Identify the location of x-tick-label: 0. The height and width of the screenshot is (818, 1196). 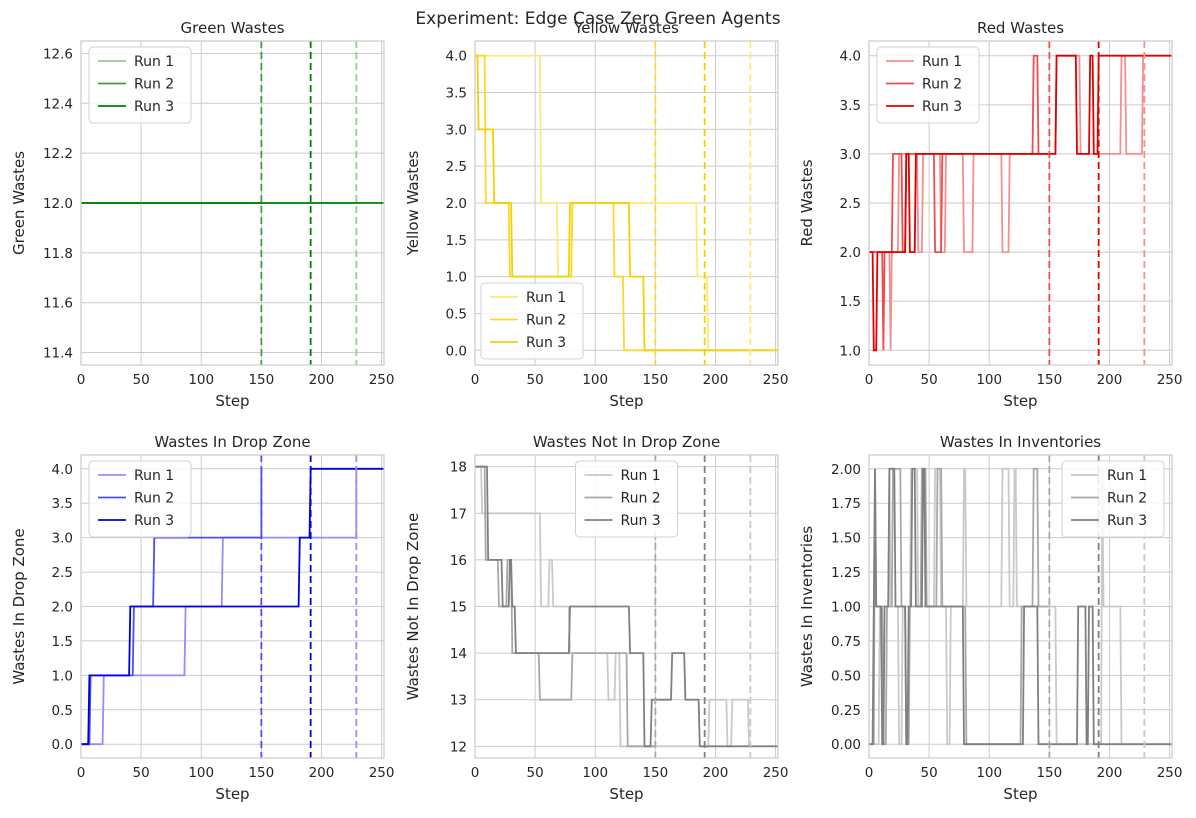
(81, 380).